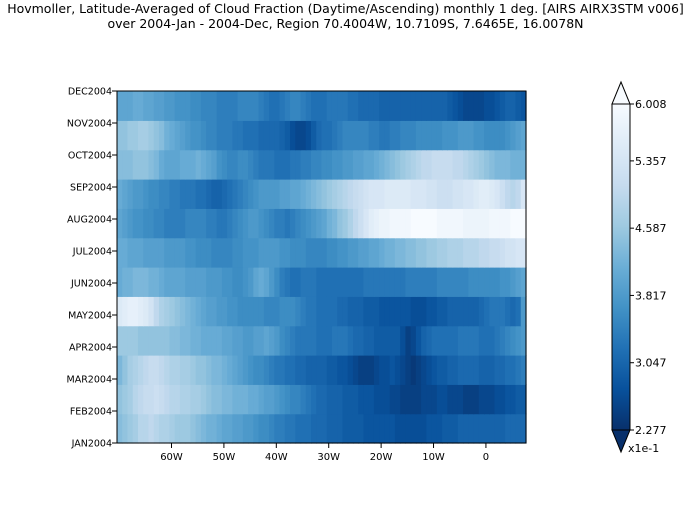  I want to click on y-tick-label: AUG2004, so click(89, 220).